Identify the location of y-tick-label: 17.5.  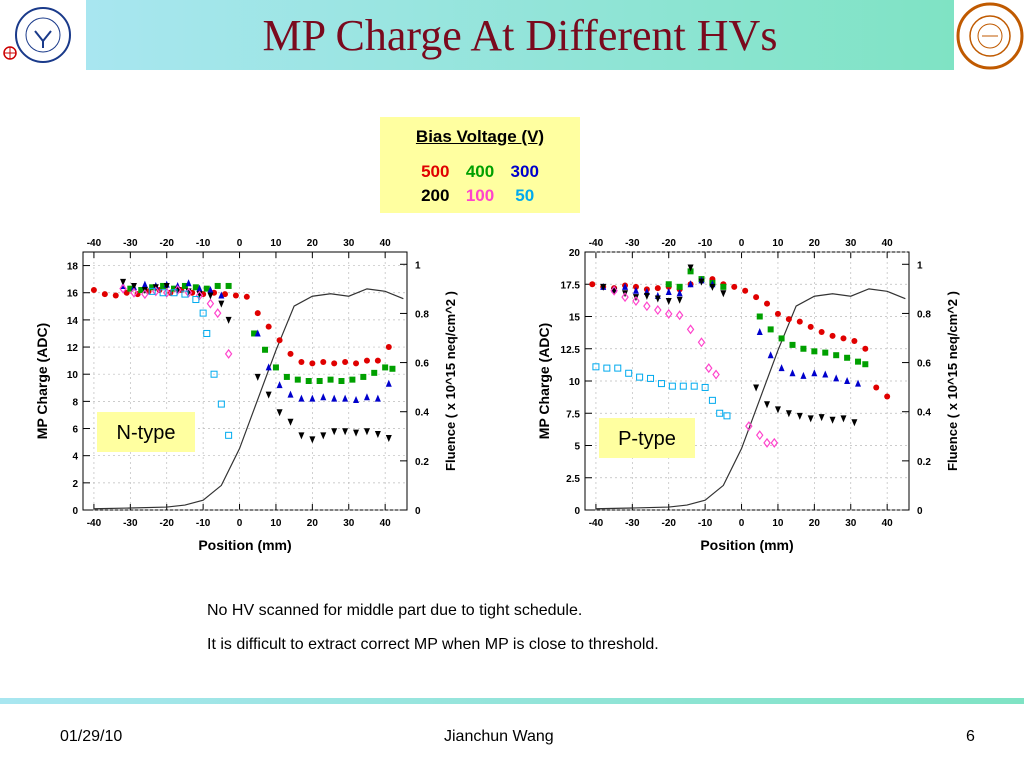
(571, 285).